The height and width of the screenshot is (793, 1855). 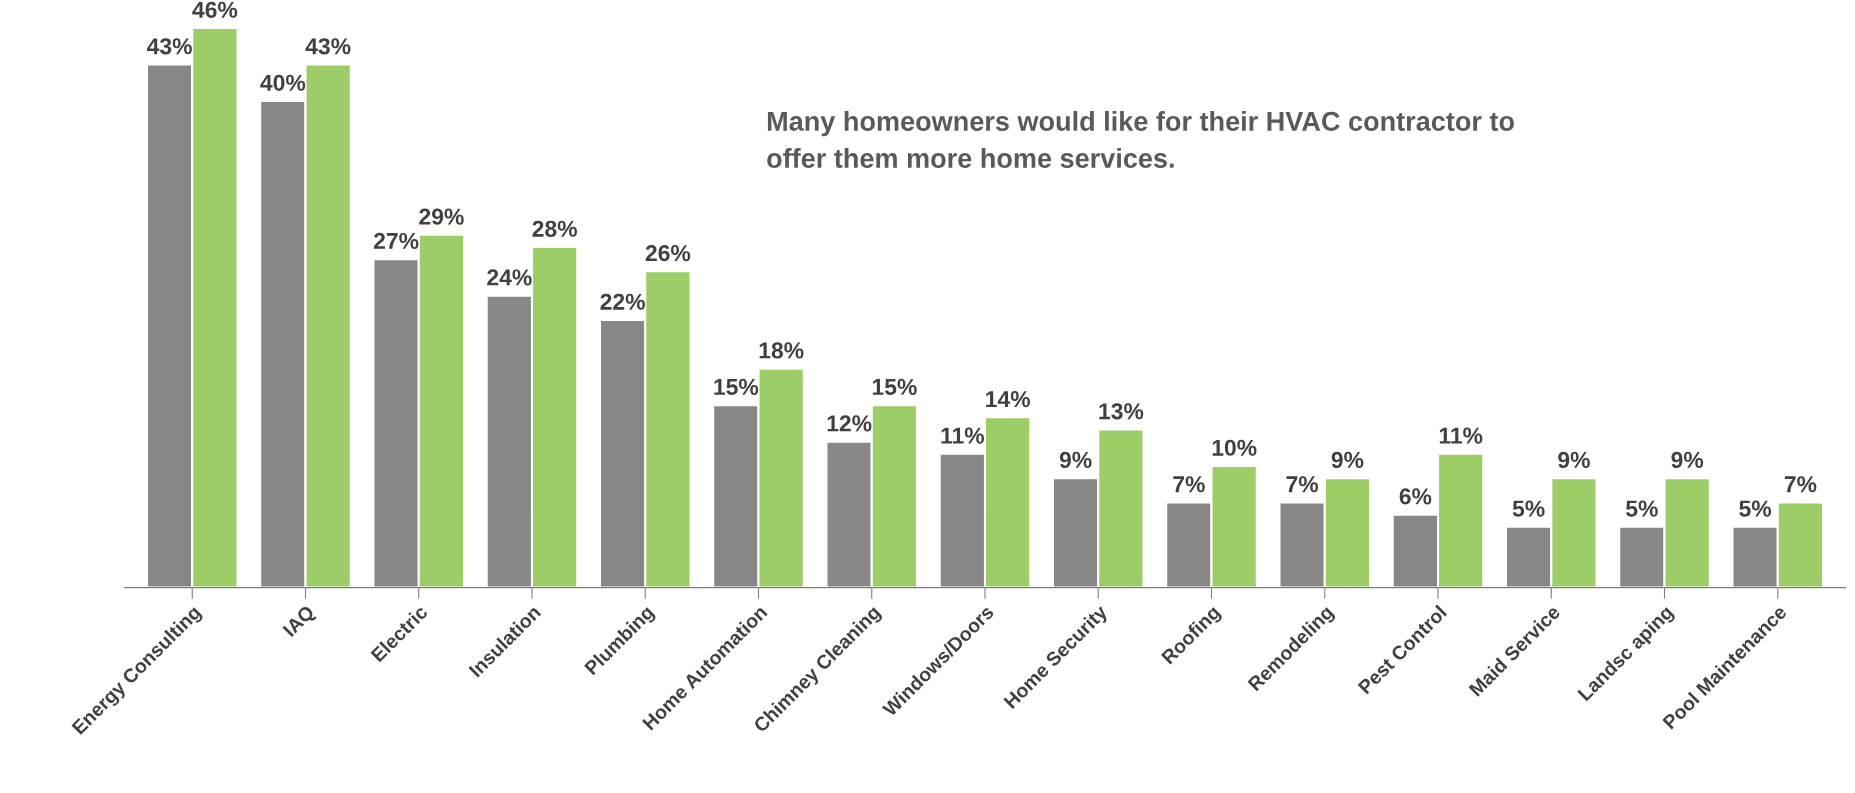 What do you see at coordinates (1121, 411) in the screenshot?
I see `data-label: 13%` at bounding box center [1121, 411].